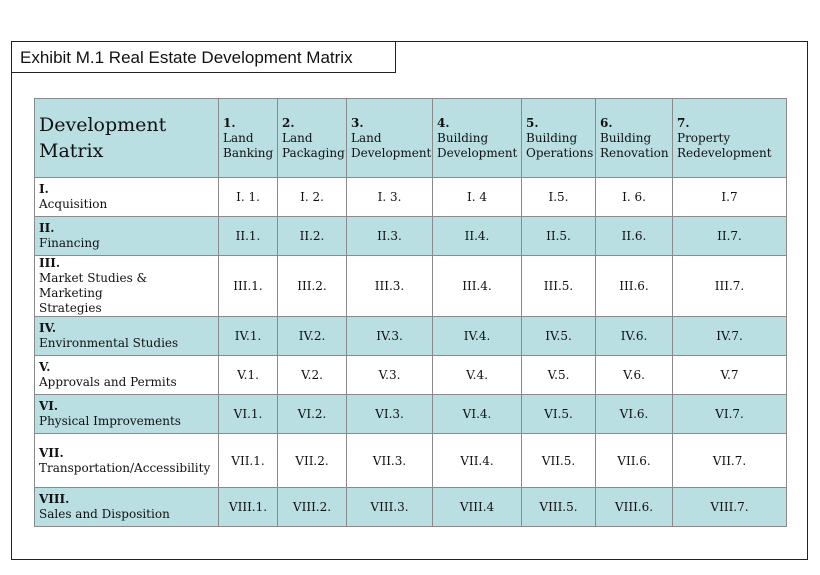  What do you see at coordinates (729, 375) in the screenshot?
I see `matrix-cell: V.7` at bounding box center [729, 375].